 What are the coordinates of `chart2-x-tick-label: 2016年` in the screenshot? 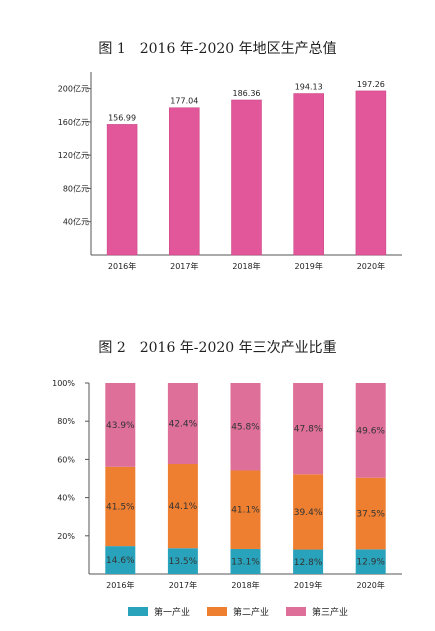 It's located at (120, 585).